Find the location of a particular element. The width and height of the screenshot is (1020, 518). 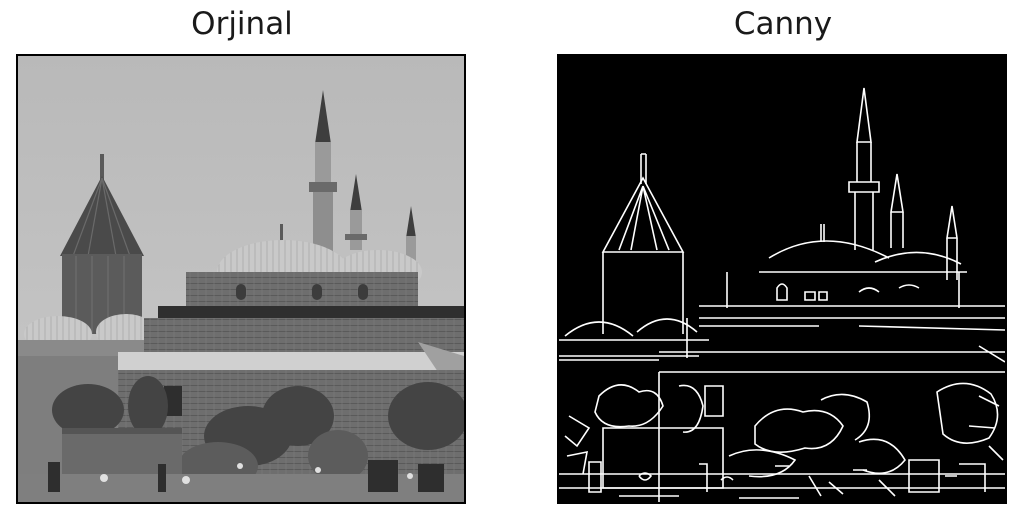

canny-title: Canny is located at coordinates (783, 24).